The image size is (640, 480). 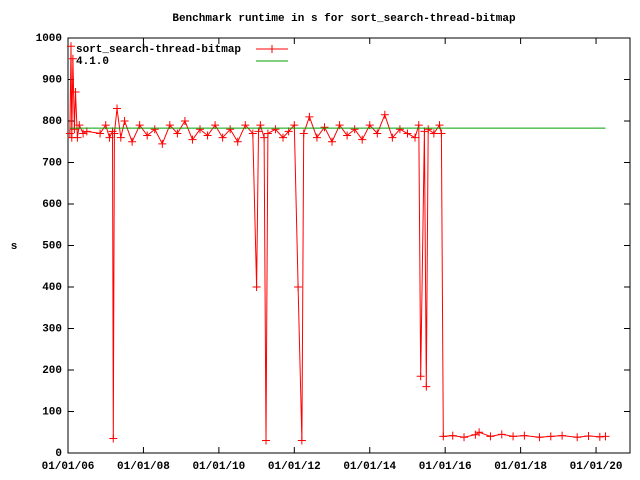 I want to click on x-tick-label: 01/01/12, so click(x=294, y=467).